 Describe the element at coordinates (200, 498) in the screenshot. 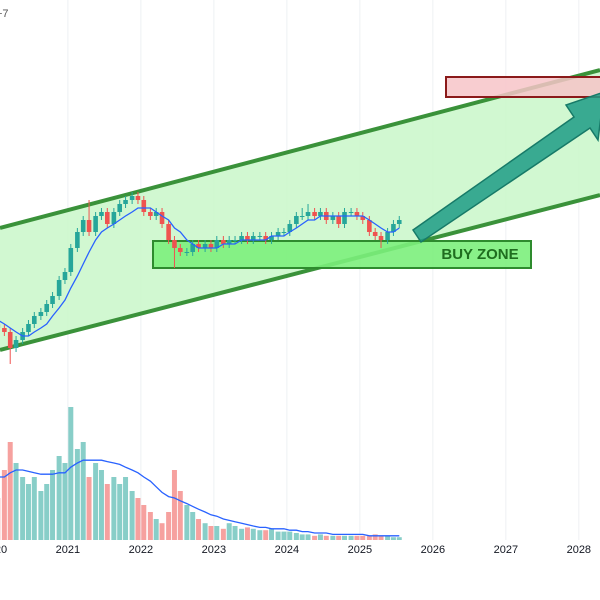

I see `volume-moving-average` at that location.